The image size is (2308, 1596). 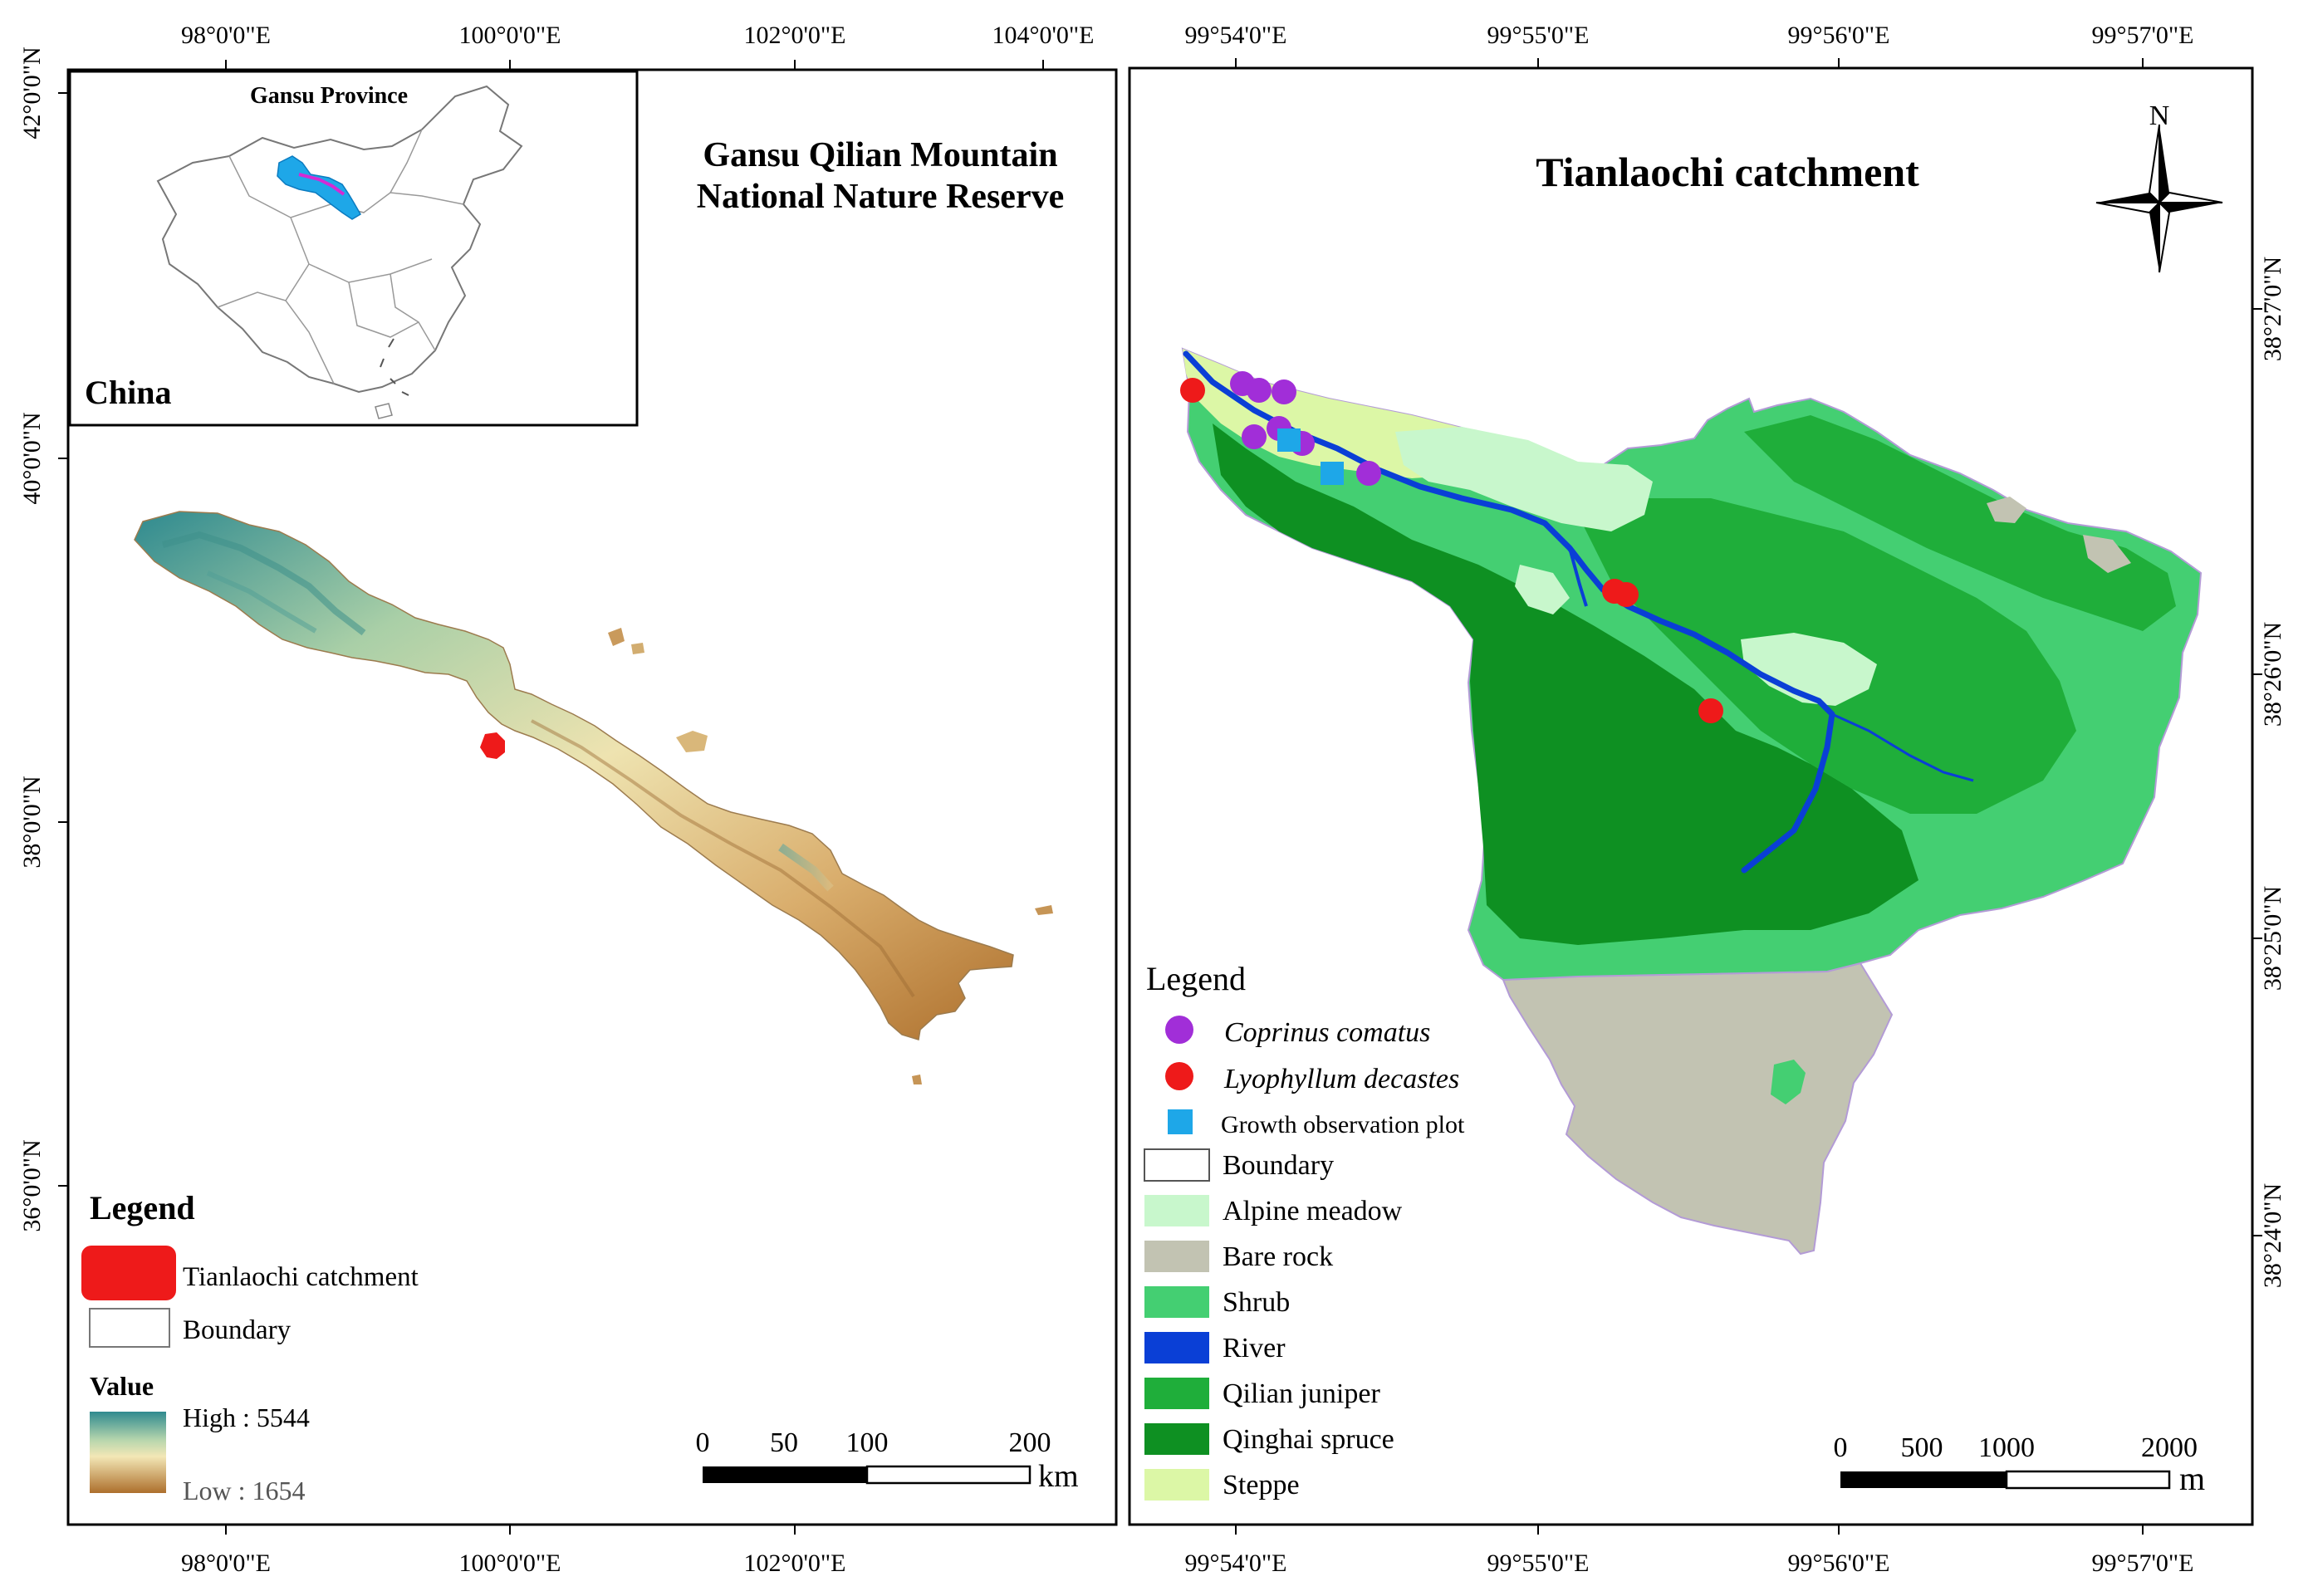 What do you see at coordinates (1030, 1442) in the screenshot?
I see `left-scale-tick-200: 200` at bounding box center [1030, 1442].